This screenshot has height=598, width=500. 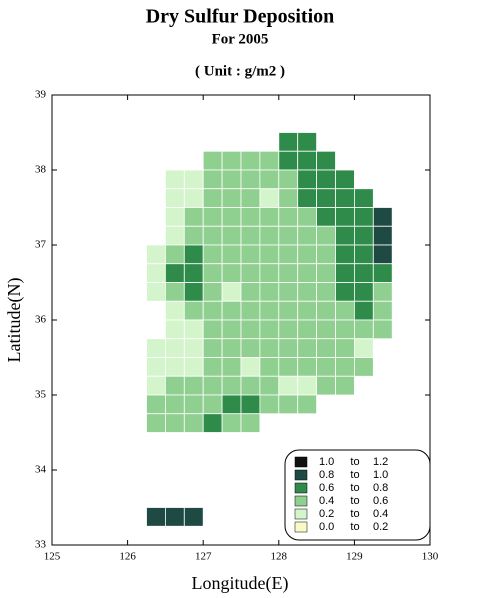 I want to click on legend-to: 0.8, so click(x=380, y=488).